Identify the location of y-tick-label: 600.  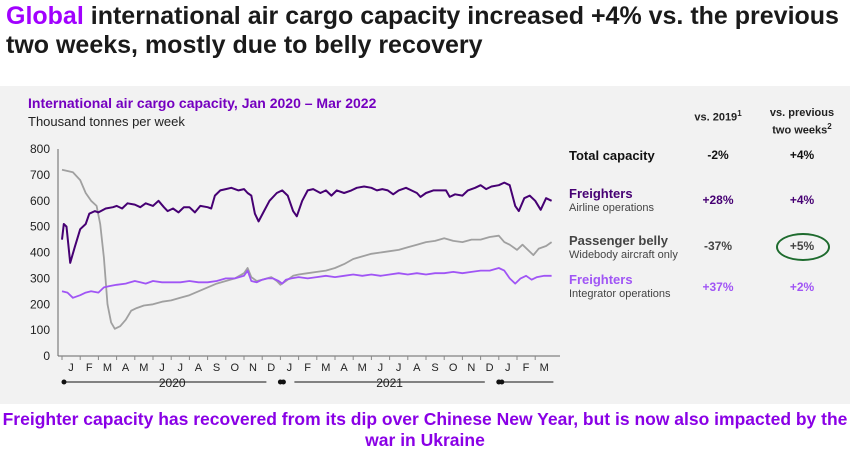
(40, 201).